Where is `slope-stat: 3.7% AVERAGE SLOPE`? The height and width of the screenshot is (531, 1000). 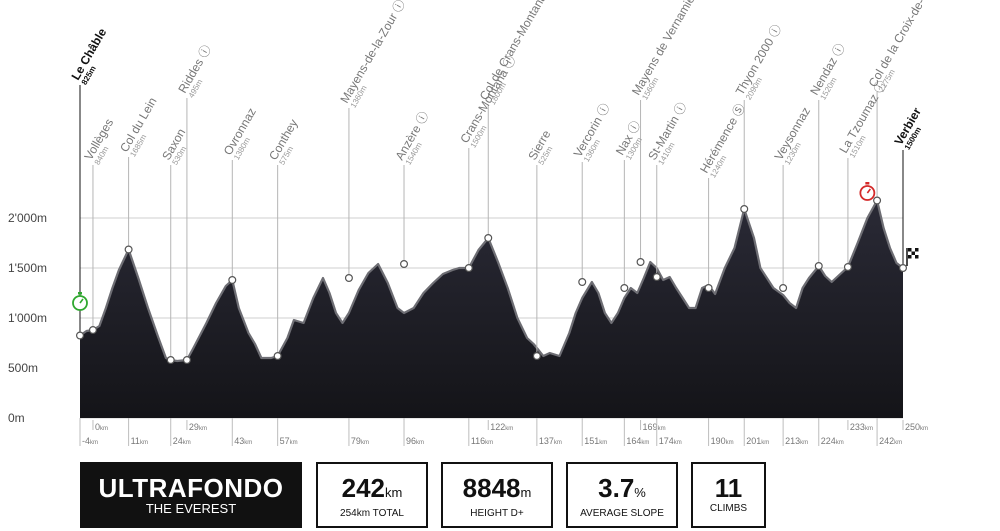
slope-stat: 3.7% AVERAGE SLOPE is located at coordinates (622, 495).